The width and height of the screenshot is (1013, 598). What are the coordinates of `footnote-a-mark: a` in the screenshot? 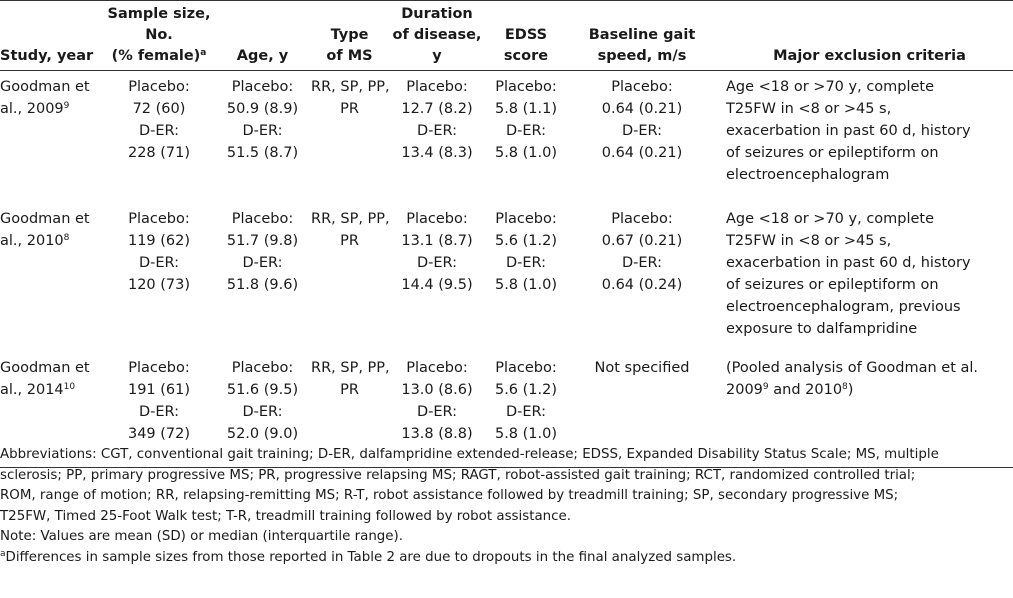 It's located at (203, 53).